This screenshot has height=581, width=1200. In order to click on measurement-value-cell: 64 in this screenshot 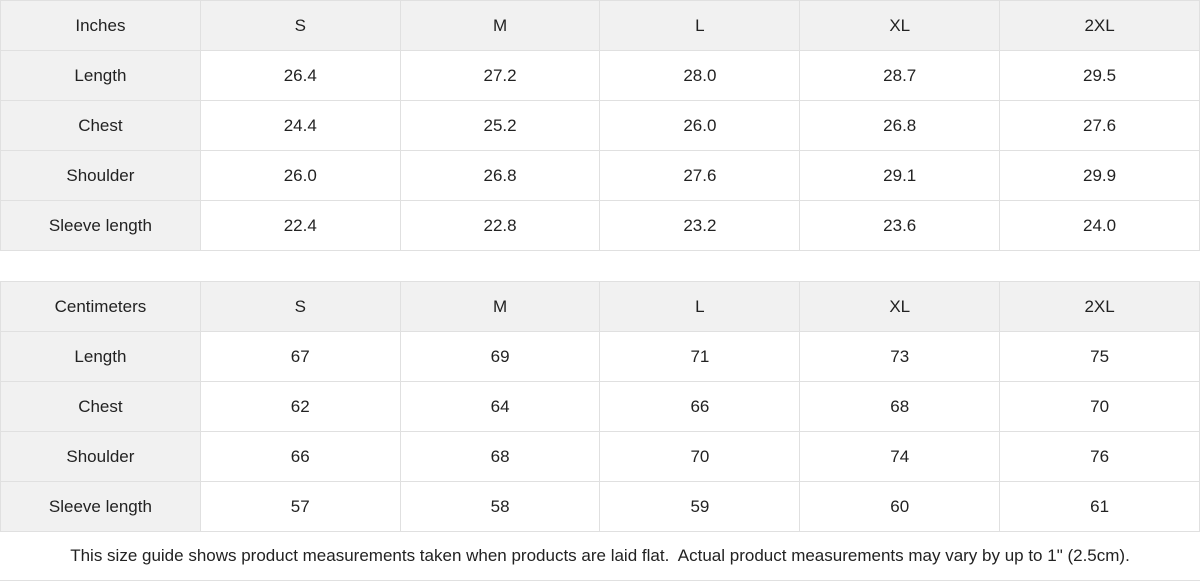, I will do `click(500, 406)`.